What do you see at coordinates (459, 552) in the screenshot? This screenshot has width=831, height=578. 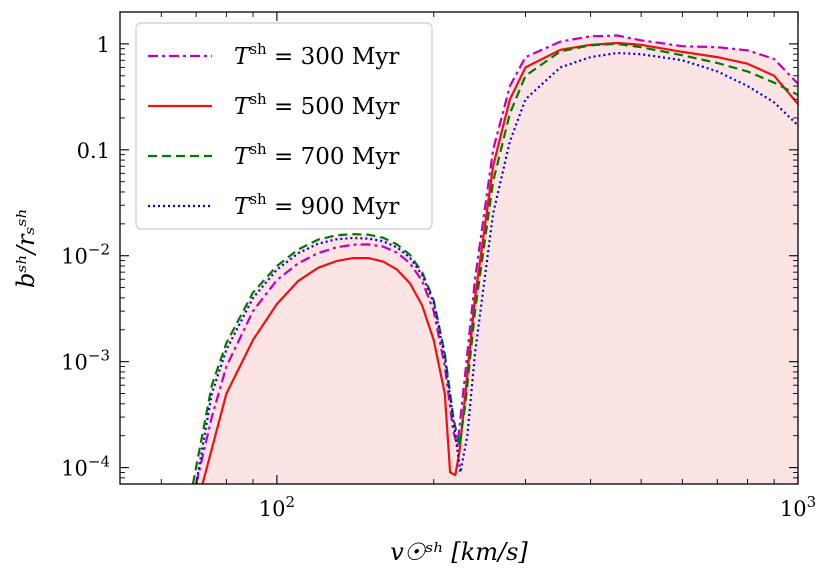 I see `x-axis-label: v☉ˢʰ [km/s]` at bounding box center [459, 552].